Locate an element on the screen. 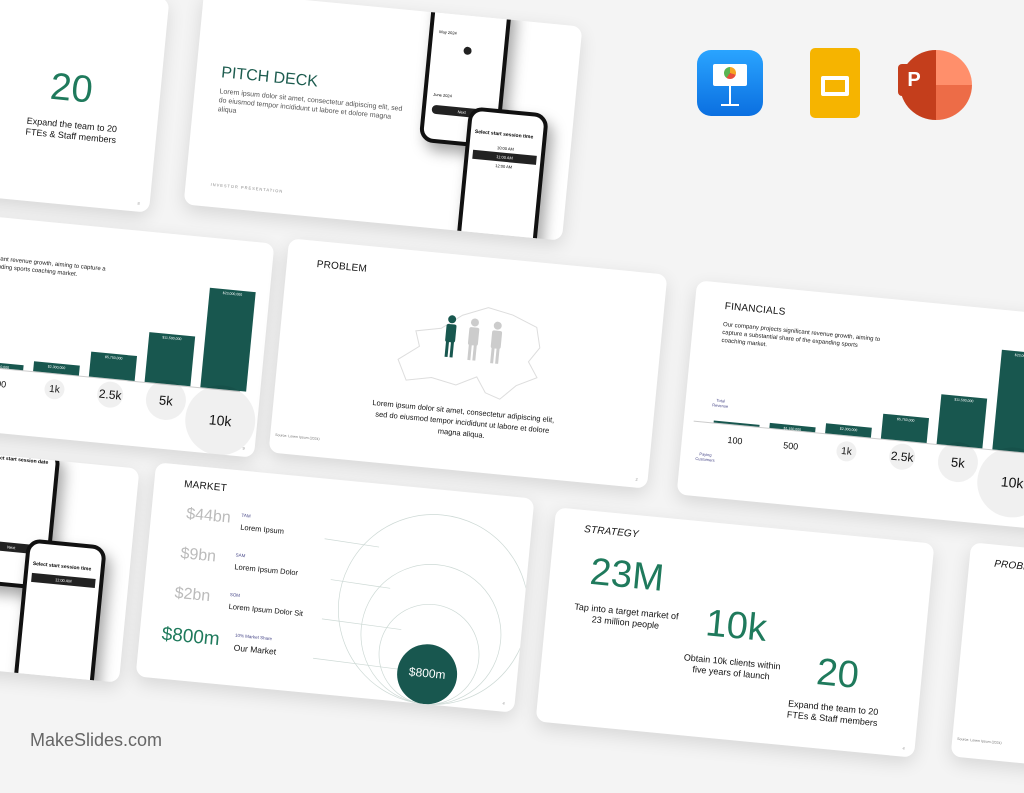 This screenshot has width=1024, height=793. powerpoint-icon: P is located at coordinates (935, 85).